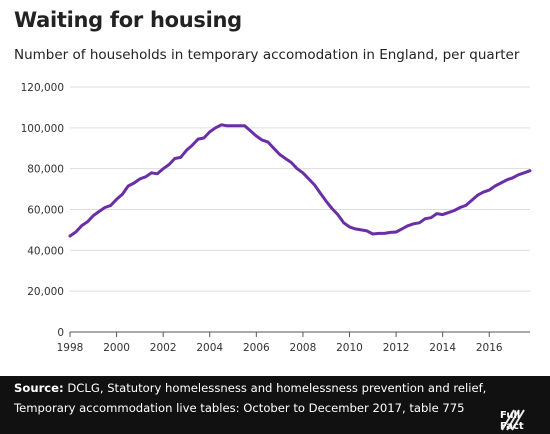 Image resolution: width=550 pixels, height=434 pixels. Describe the element at coordinates (442, 348) in the screenshot. I see `x-tick-label: 2014` at that location.